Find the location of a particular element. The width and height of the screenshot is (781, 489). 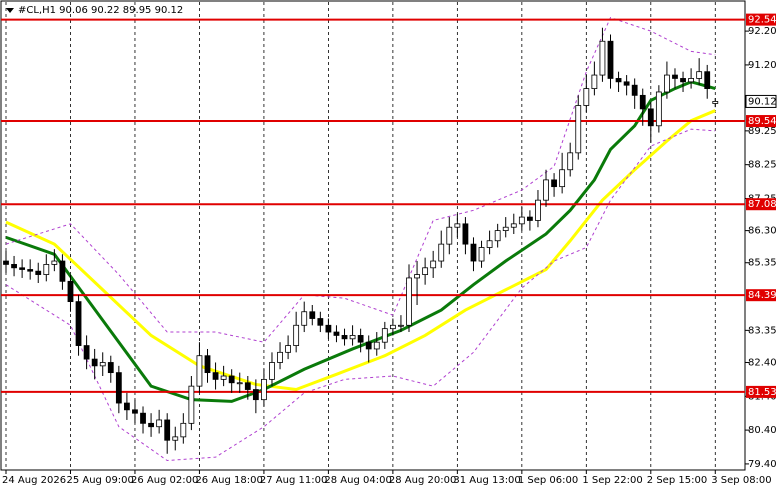

price-tag is located at coordinates (761, 101).